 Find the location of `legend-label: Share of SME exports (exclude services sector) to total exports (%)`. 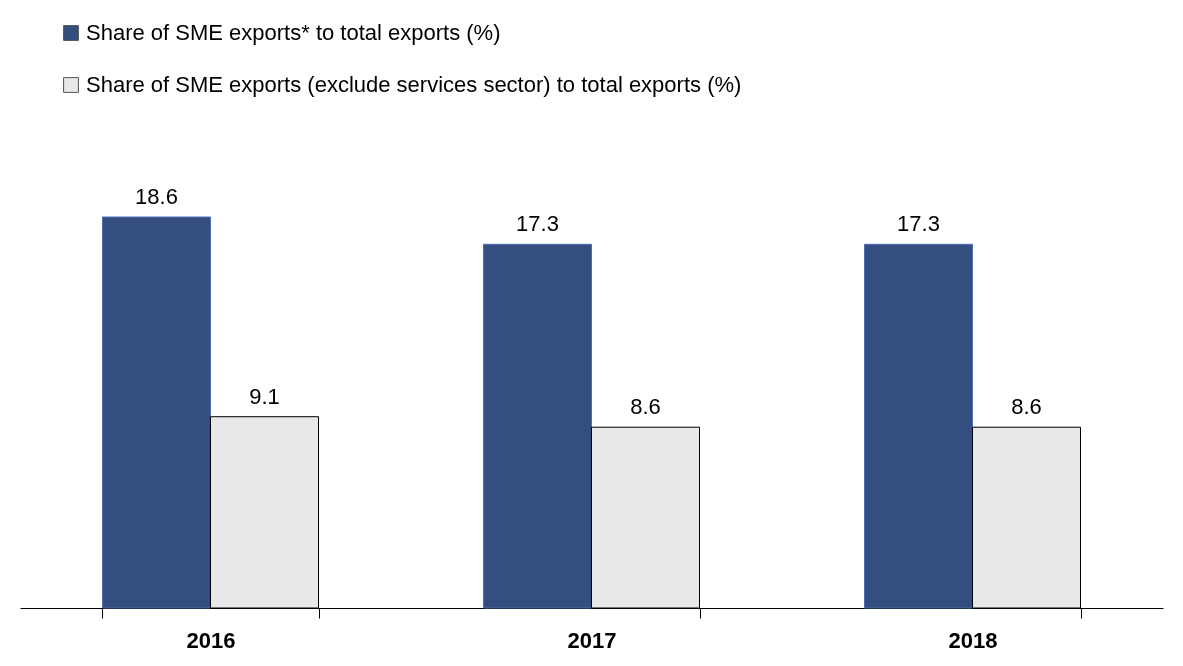

legend-label: Share of SME exports (exclude services sector) to total exports (%) is located at coordinates (414, 84).